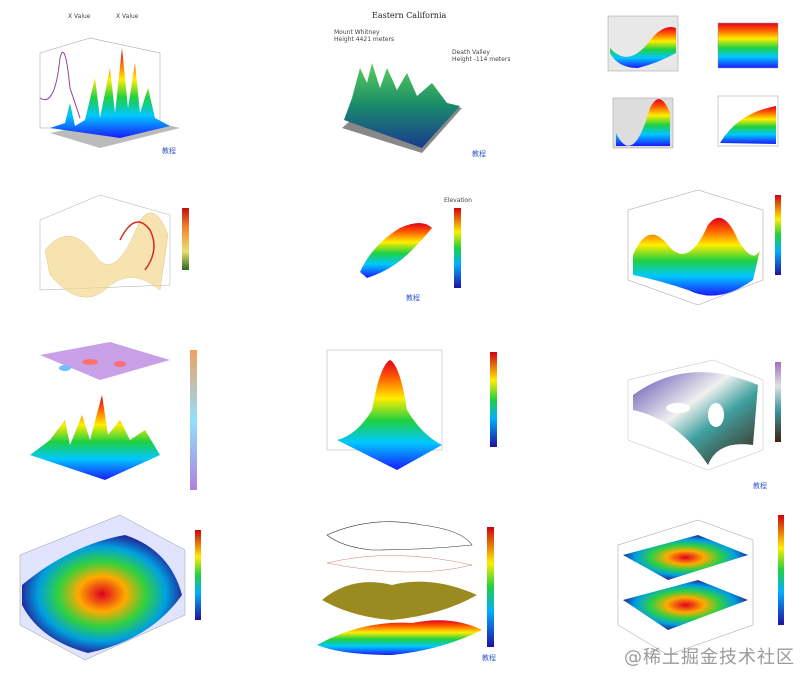  I want to click on chart-title: Eastern California, so click(409, 15).